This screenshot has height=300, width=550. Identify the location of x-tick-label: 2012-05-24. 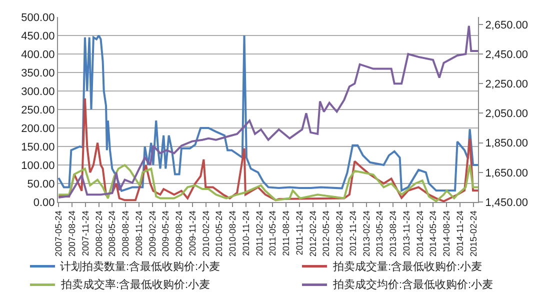
(326, 233).